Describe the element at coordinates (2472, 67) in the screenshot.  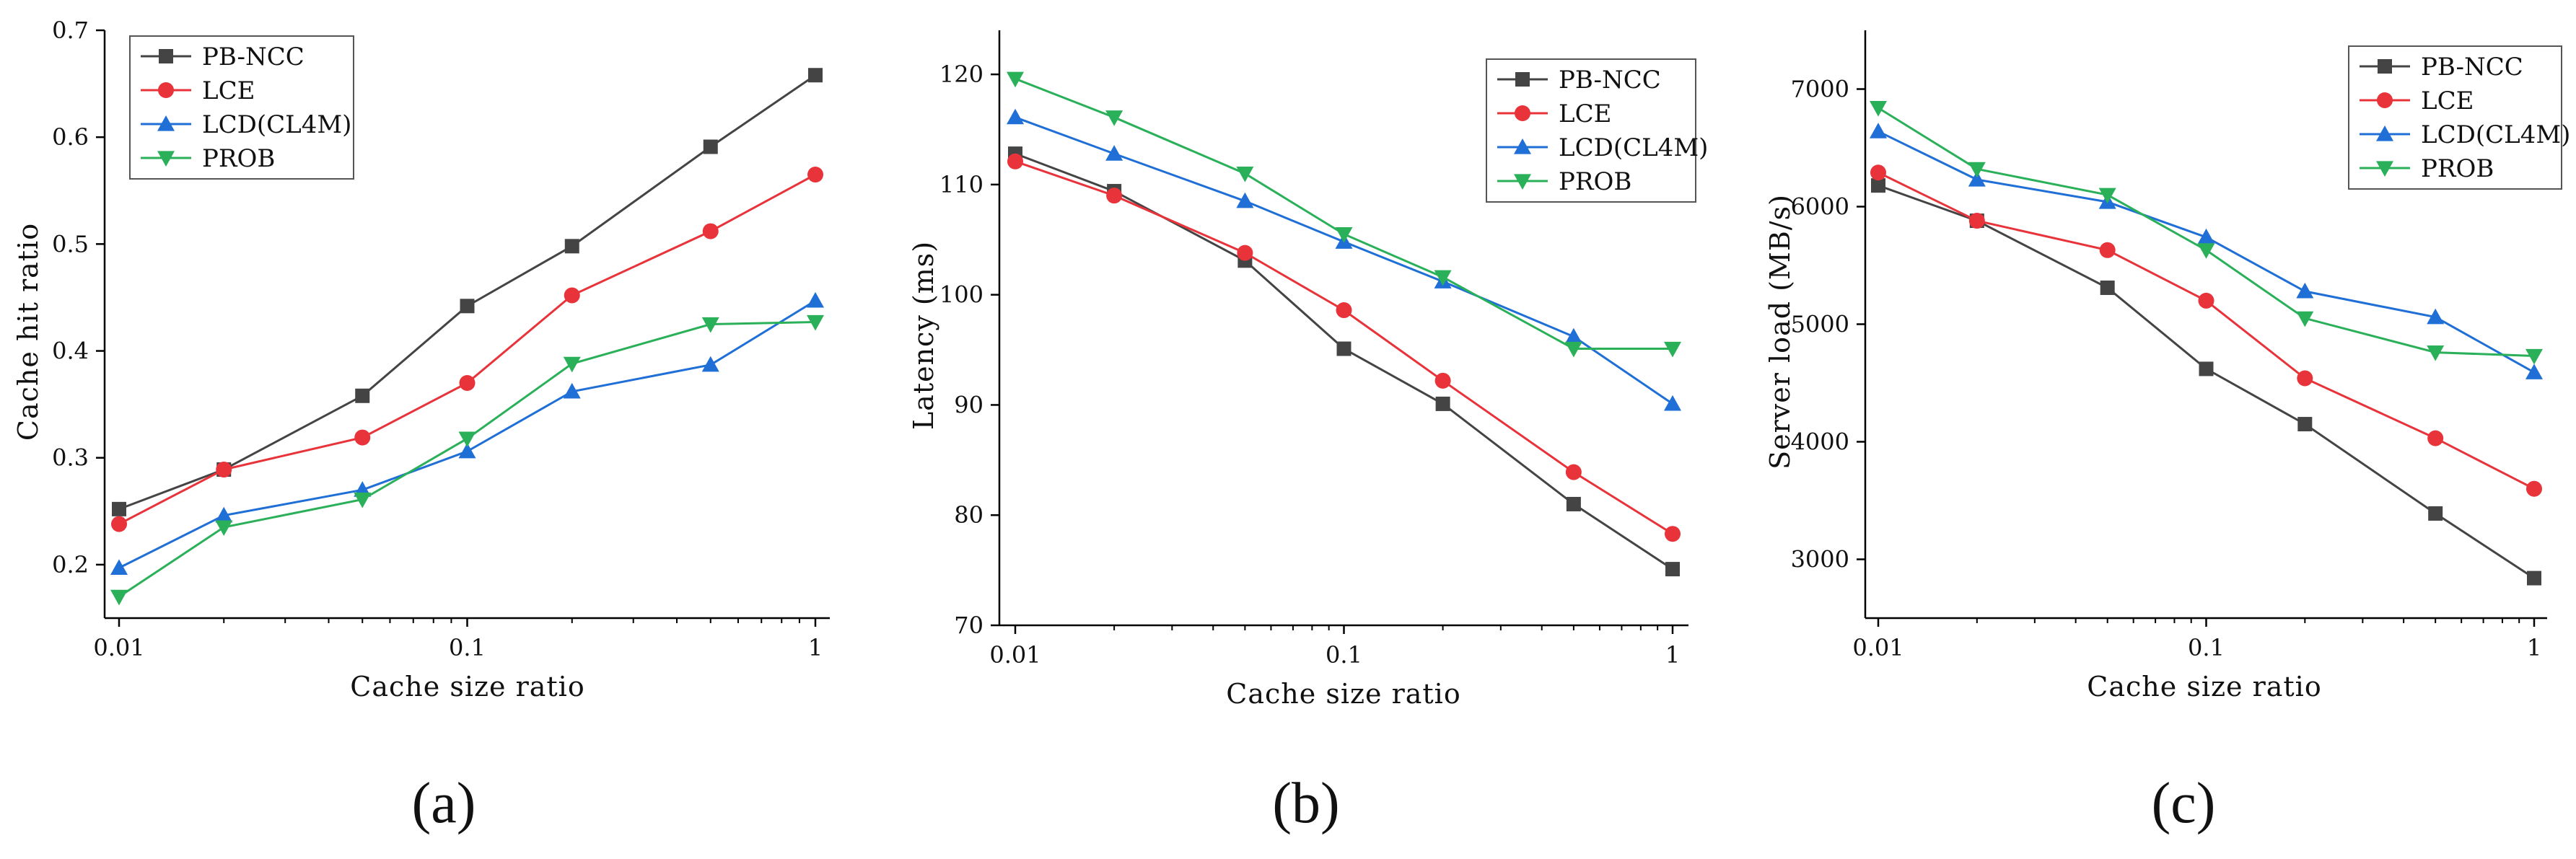
I see `panel-c-legend-pb-ncc-label: PB-NCC` at that location.